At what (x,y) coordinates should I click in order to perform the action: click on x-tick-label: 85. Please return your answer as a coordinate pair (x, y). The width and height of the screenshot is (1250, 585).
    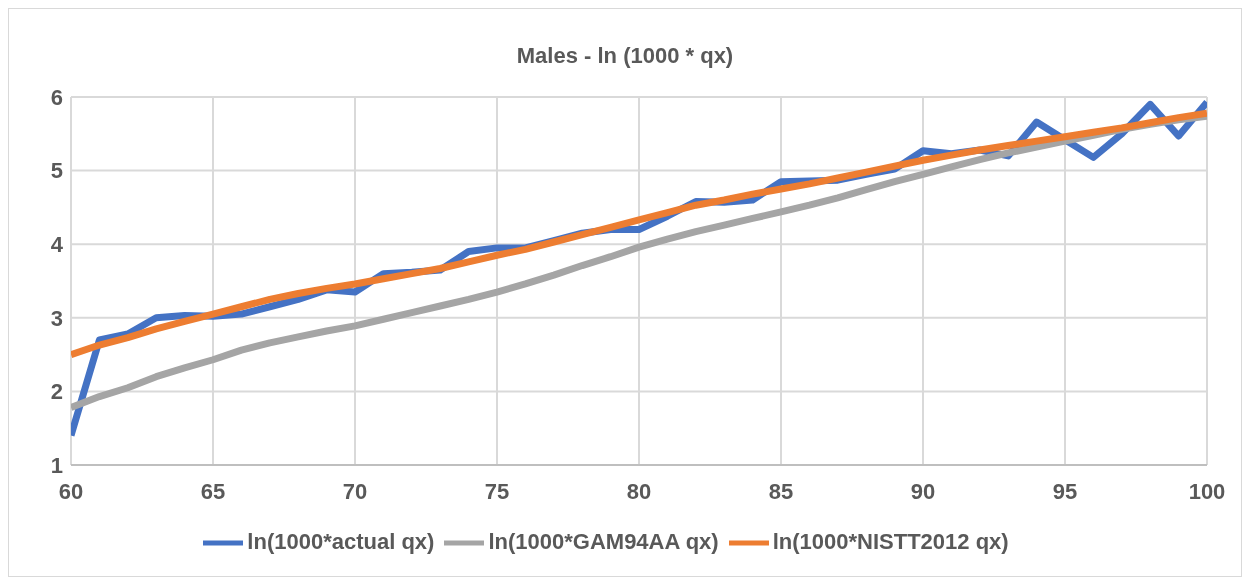
    Looking at the image, I should click on (781, 491).